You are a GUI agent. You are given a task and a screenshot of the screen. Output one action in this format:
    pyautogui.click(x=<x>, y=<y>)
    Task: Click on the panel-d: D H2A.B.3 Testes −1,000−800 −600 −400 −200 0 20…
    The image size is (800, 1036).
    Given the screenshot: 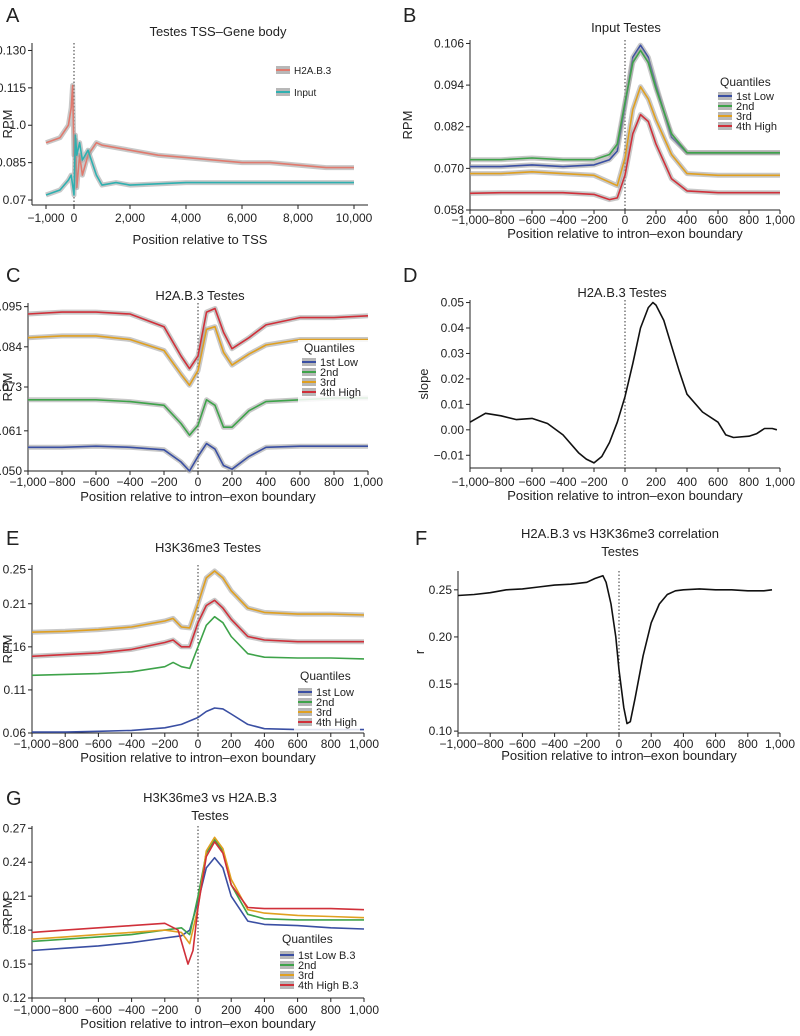 What is the action you would take?
    pyautogui.click(x=599, y=384)
    